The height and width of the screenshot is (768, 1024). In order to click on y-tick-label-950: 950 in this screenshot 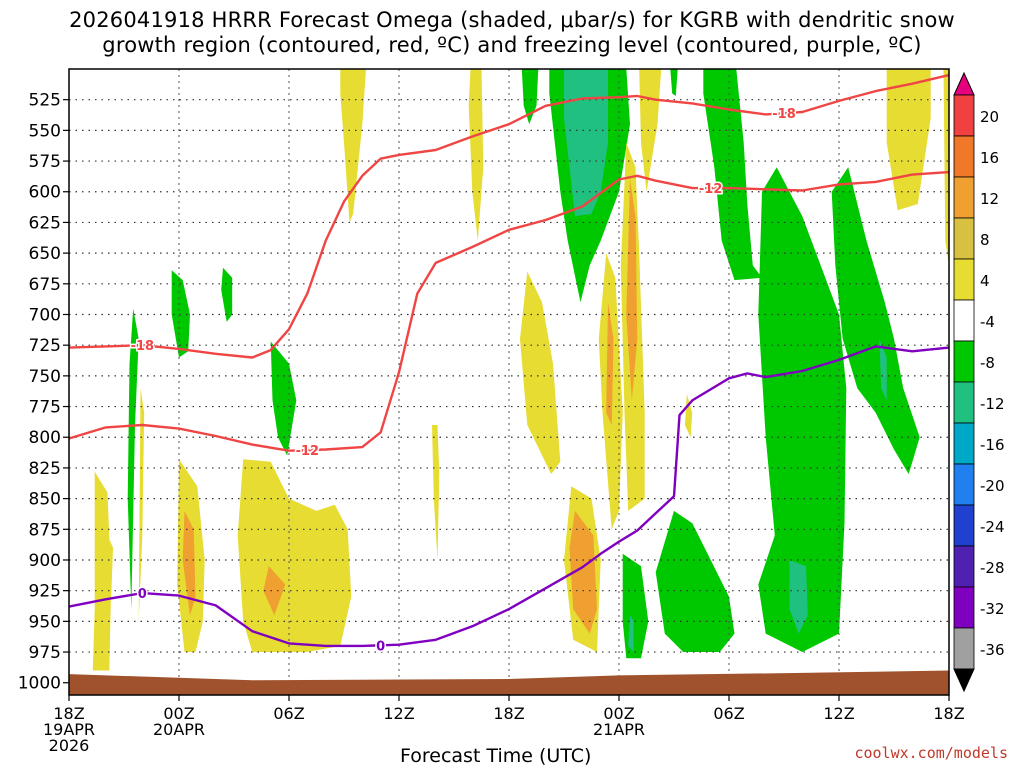, I will do `click(45, 622)`.